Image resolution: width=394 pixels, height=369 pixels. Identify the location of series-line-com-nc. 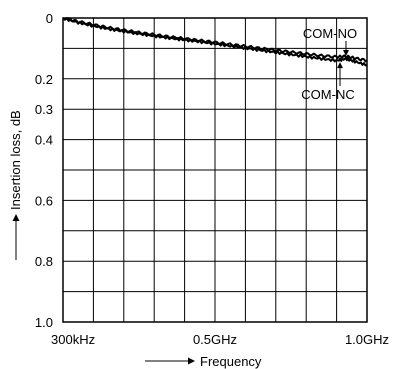
(215, 42).